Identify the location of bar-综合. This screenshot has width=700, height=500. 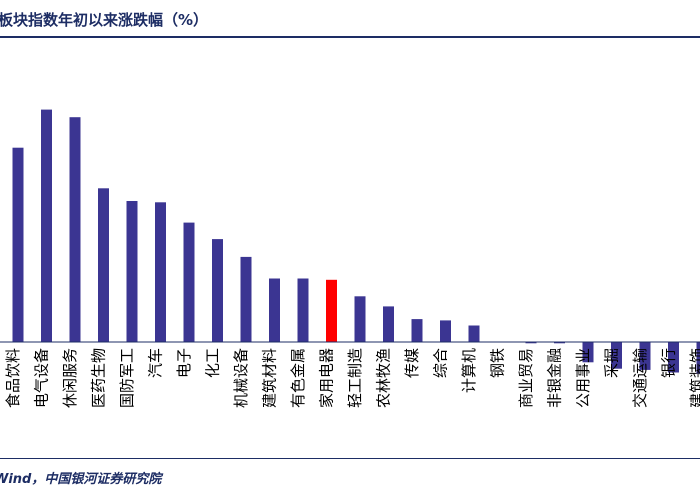
(445, 331).